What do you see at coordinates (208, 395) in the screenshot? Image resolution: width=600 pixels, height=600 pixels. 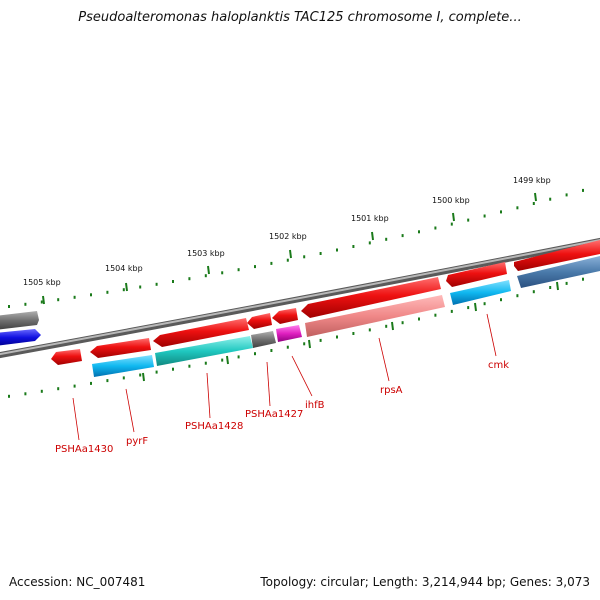 I see `leader-PSHAa1428` at bounding box center [208, 395].